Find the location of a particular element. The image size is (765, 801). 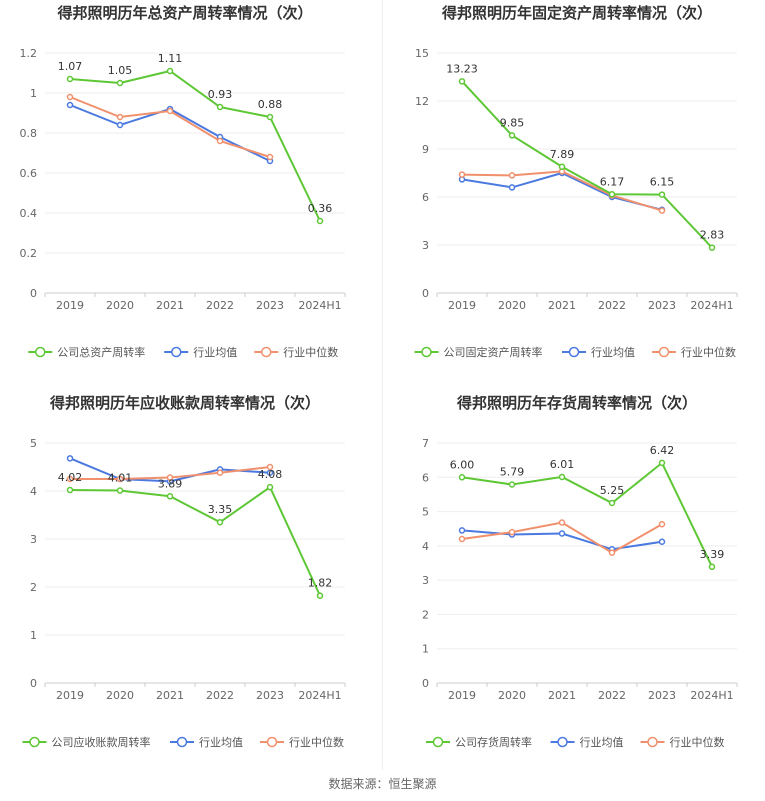

data-label: 1.07 is located at coordinates (70, 66).